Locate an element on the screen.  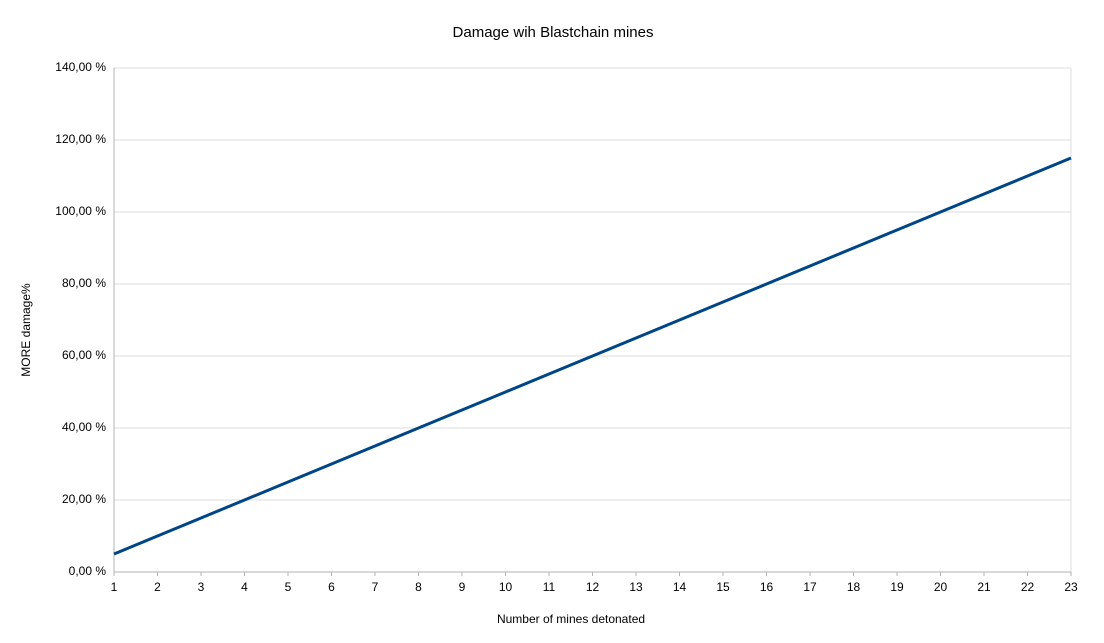
x-tick-label: 7 is located at coordinates (375, 587).